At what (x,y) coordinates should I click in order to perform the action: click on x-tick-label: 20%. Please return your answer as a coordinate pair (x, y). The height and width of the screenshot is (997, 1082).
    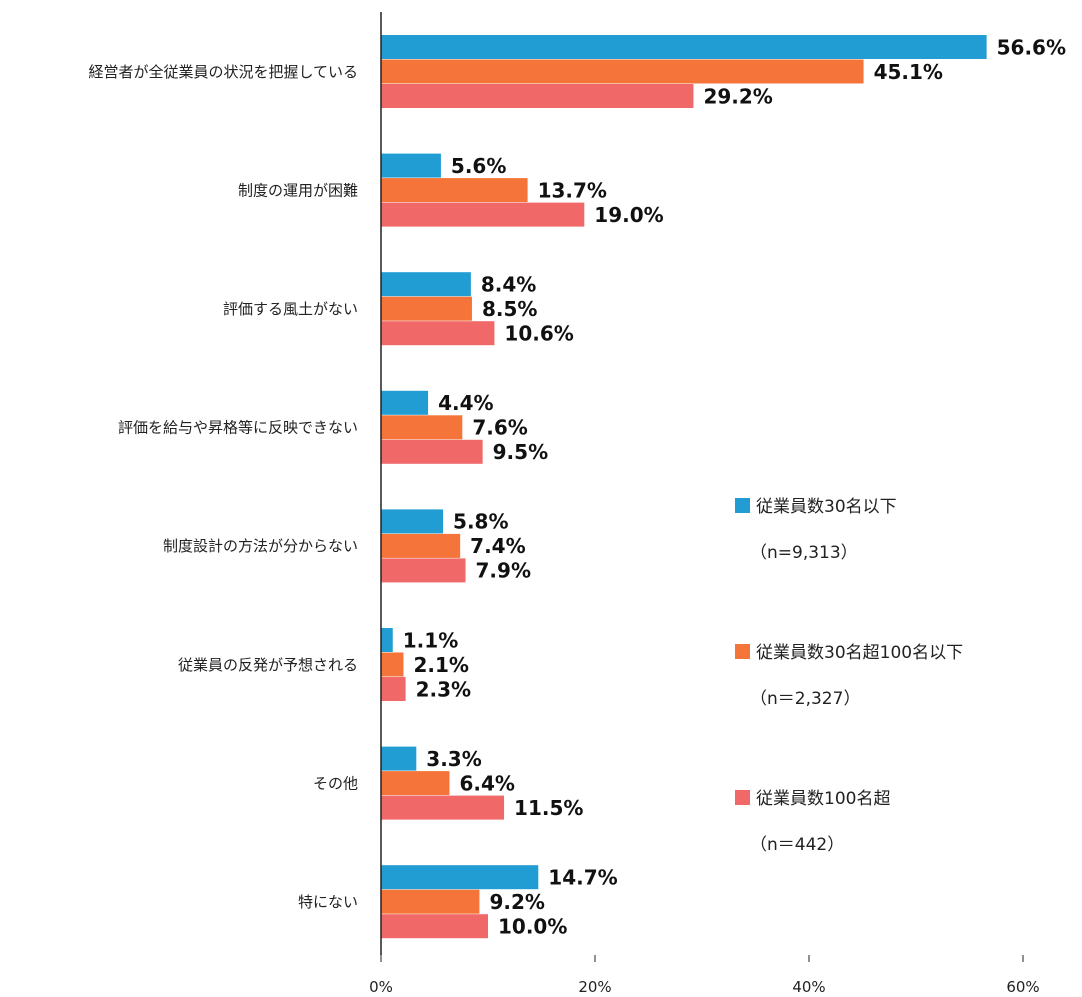
    Looking at the image, I should click on (594, 987).